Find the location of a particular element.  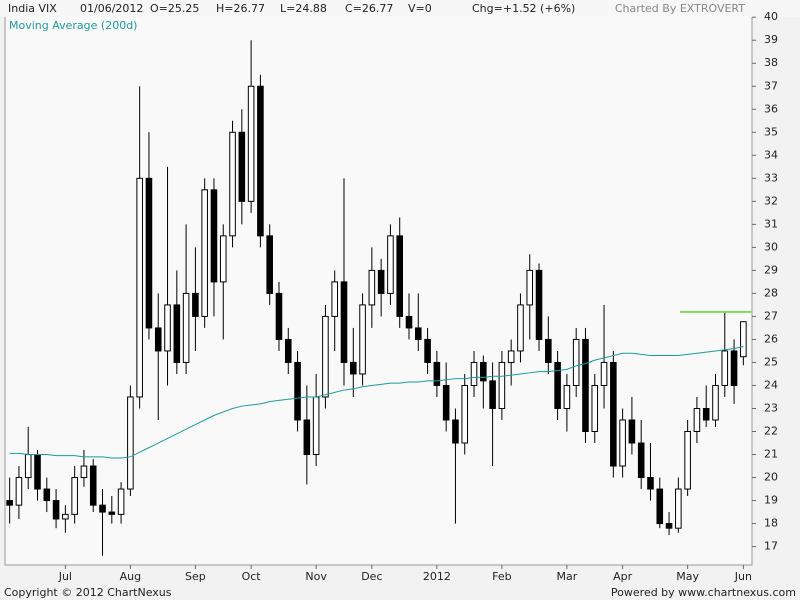

header-high: H=26.77 is located at coordinates (240, 8).